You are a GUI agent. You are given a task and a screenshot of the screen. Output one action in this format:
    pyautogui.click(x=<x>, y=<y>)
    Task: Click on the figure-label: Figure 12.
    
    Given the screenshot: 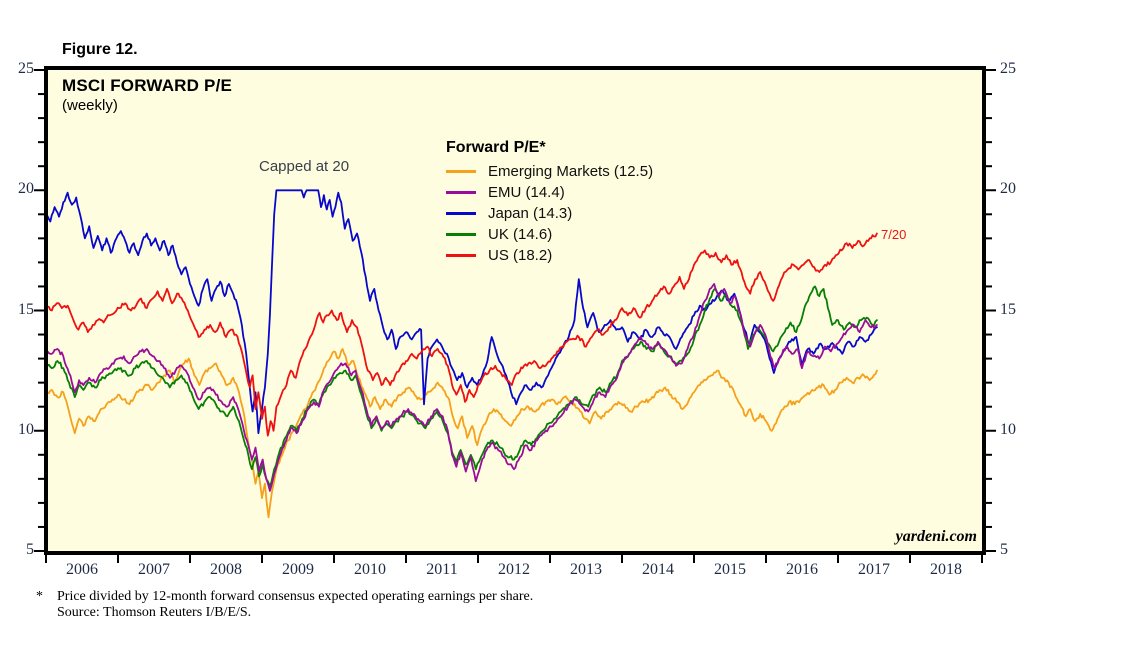 What is the action you would take?
    pyautogui.click(x=100, y=49)
    